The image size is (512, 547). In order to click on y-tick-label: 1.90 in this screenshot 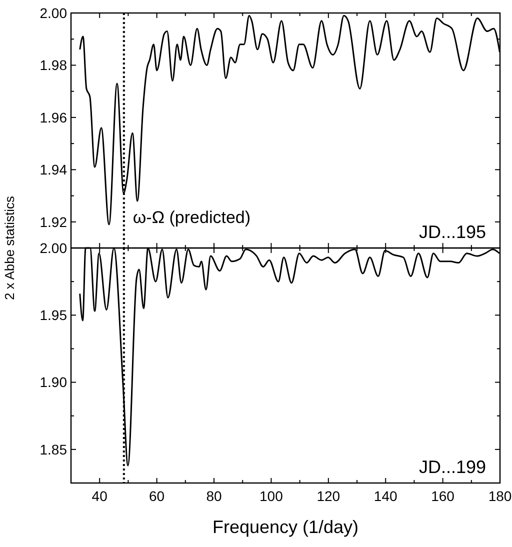, I will do `click(54, 382)`.